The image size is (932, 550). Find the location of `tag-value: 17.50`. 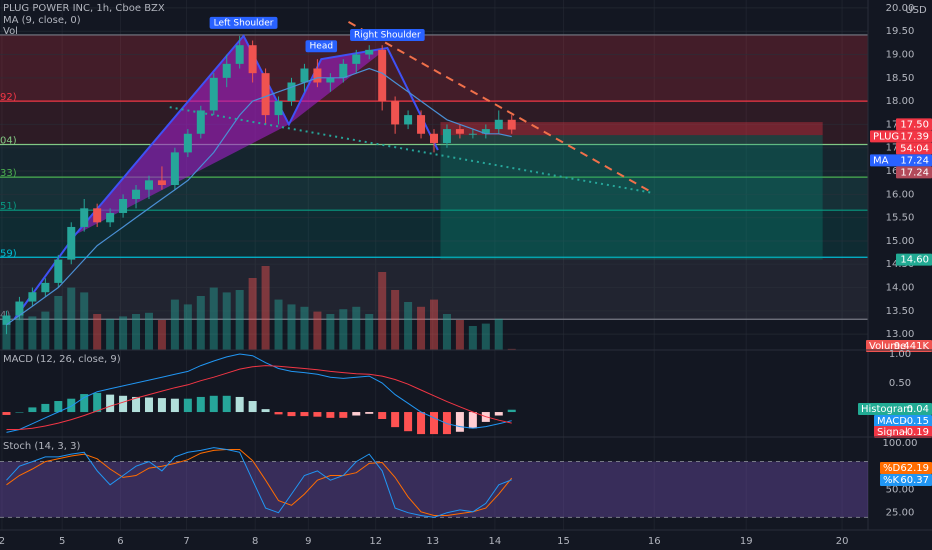

tag-value: 17.50 is located at coordinates (914, 124).